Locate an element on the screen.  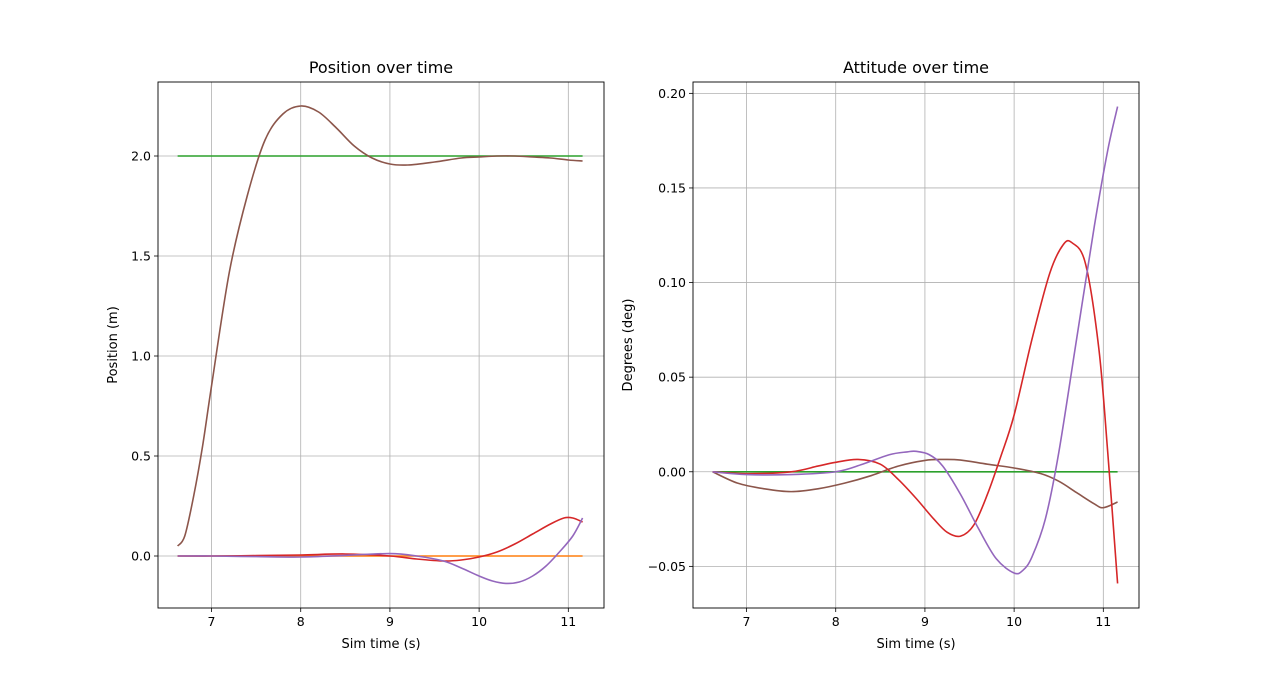
y-tick-label: 0.0 is located at coordinates (141, 556).